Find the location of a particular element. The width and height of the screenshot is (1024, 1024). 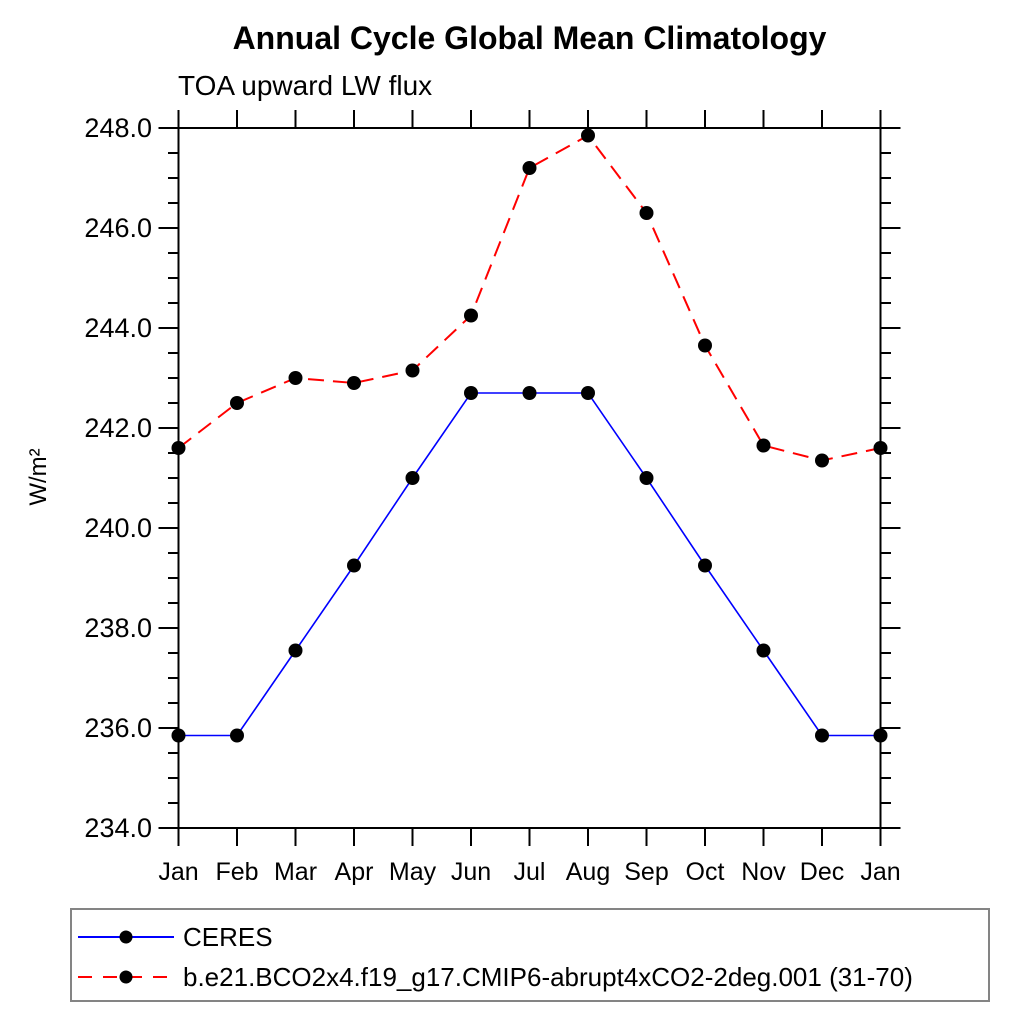

x-tick-label: Feb is located at coordinates (236, 872).